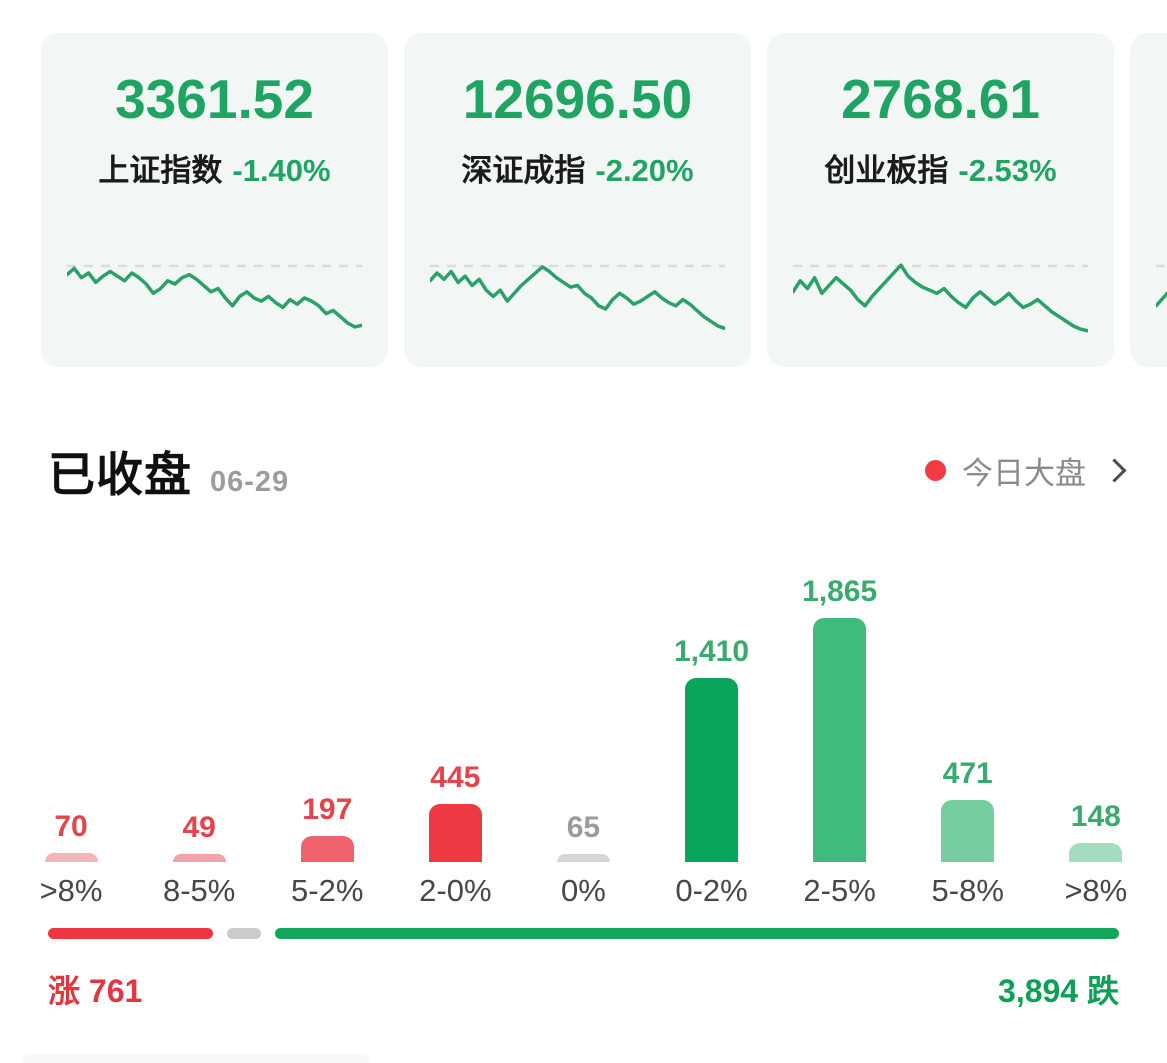  What do you see at coordinates (250, 482) in the screenshot?
I see `market-date: 06-29` at bounding box center [250, 482].